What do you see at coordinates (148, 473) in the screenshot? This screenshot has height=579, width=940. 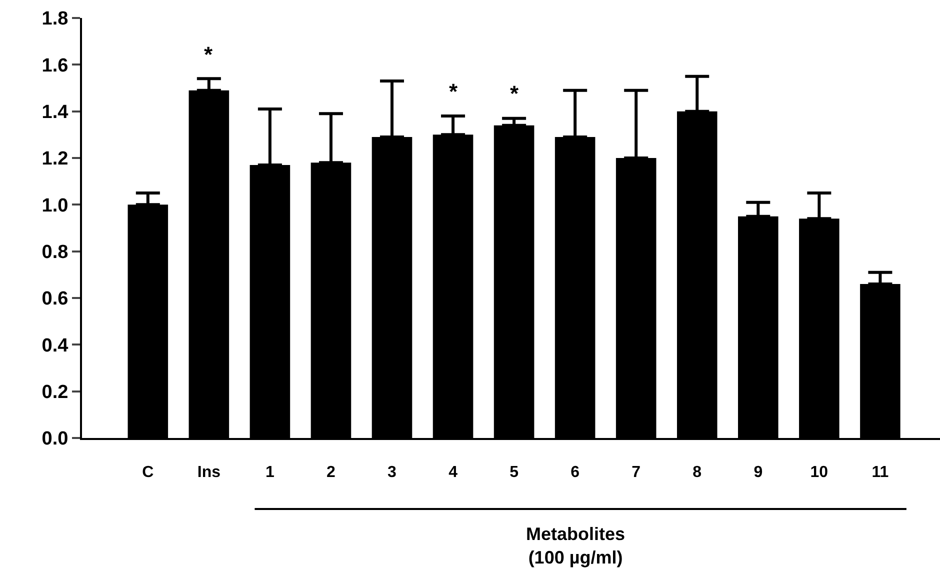 I see `x-tick-label: C` at bounding box center [148, 473].